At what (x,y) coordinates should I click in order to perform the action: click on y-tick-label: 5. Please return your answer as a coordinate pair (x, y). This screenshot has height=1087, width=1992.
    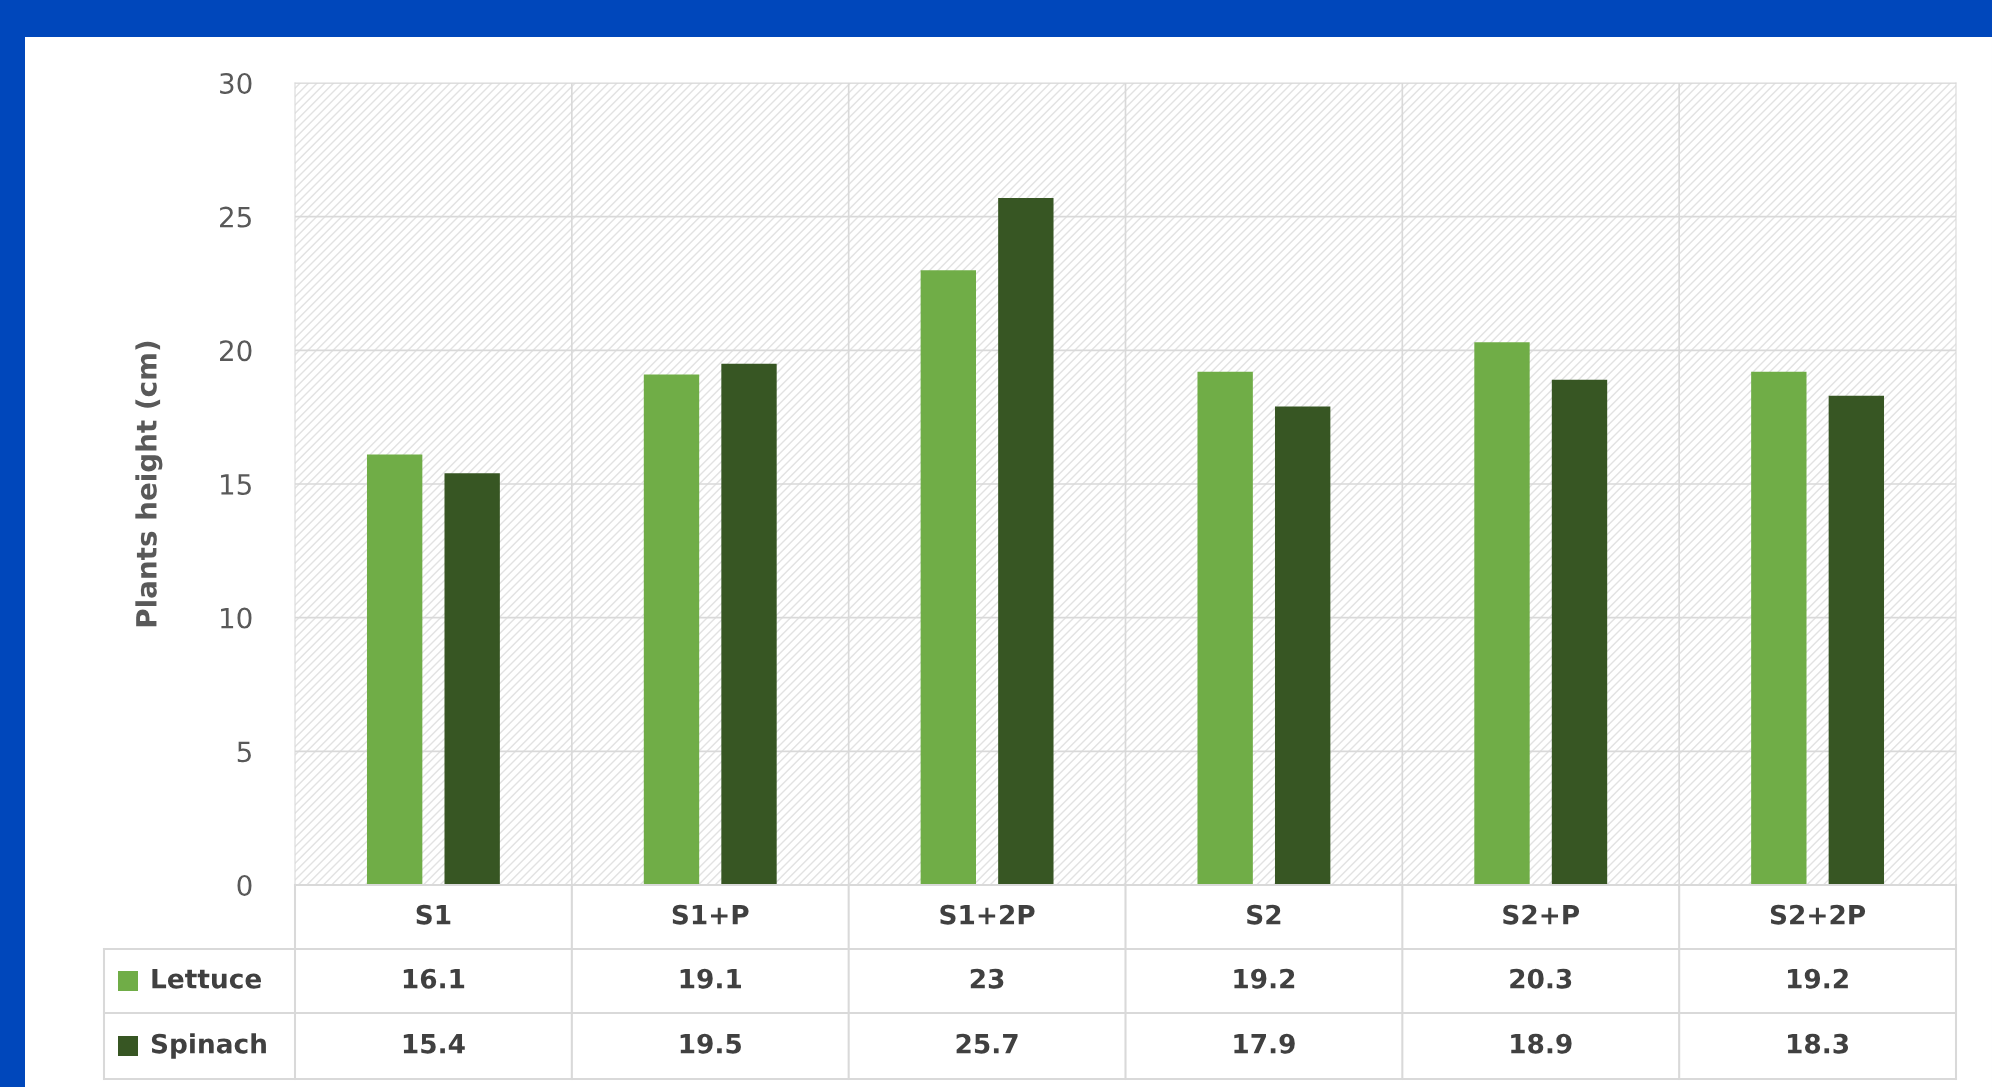
    Looking at the image, I should click on (244, 752).